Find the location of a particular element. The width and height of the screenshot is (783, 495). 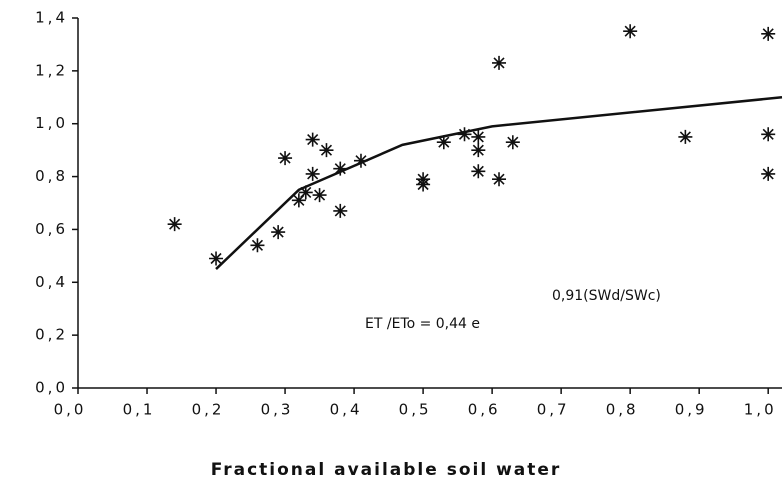

x-tick-label: 0,1 is located at coordinates (139, 410).